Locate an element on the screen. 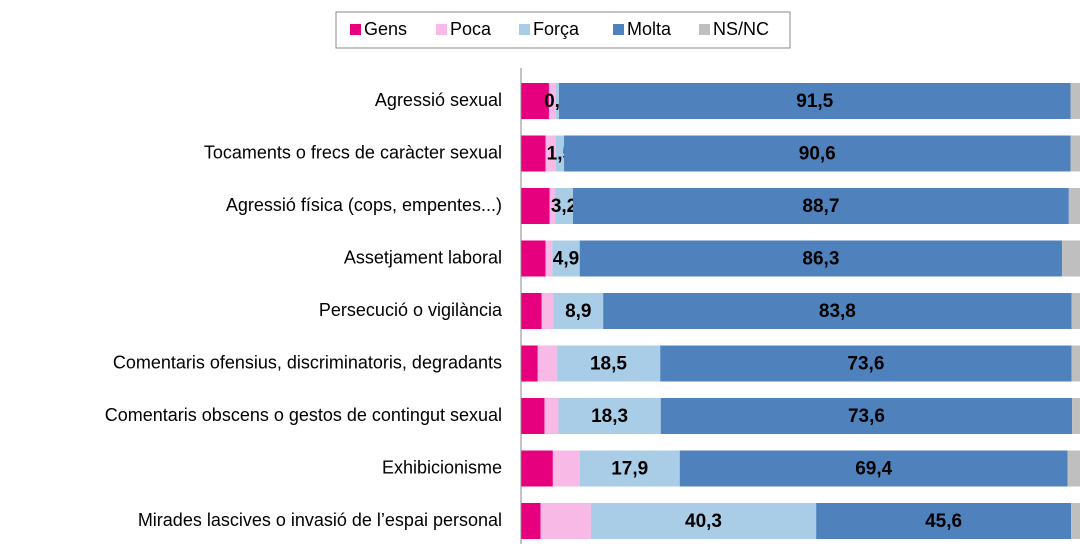 This screenshot has width=1080, height=544. legend-label: Poca is located at coordinates (471, 29).